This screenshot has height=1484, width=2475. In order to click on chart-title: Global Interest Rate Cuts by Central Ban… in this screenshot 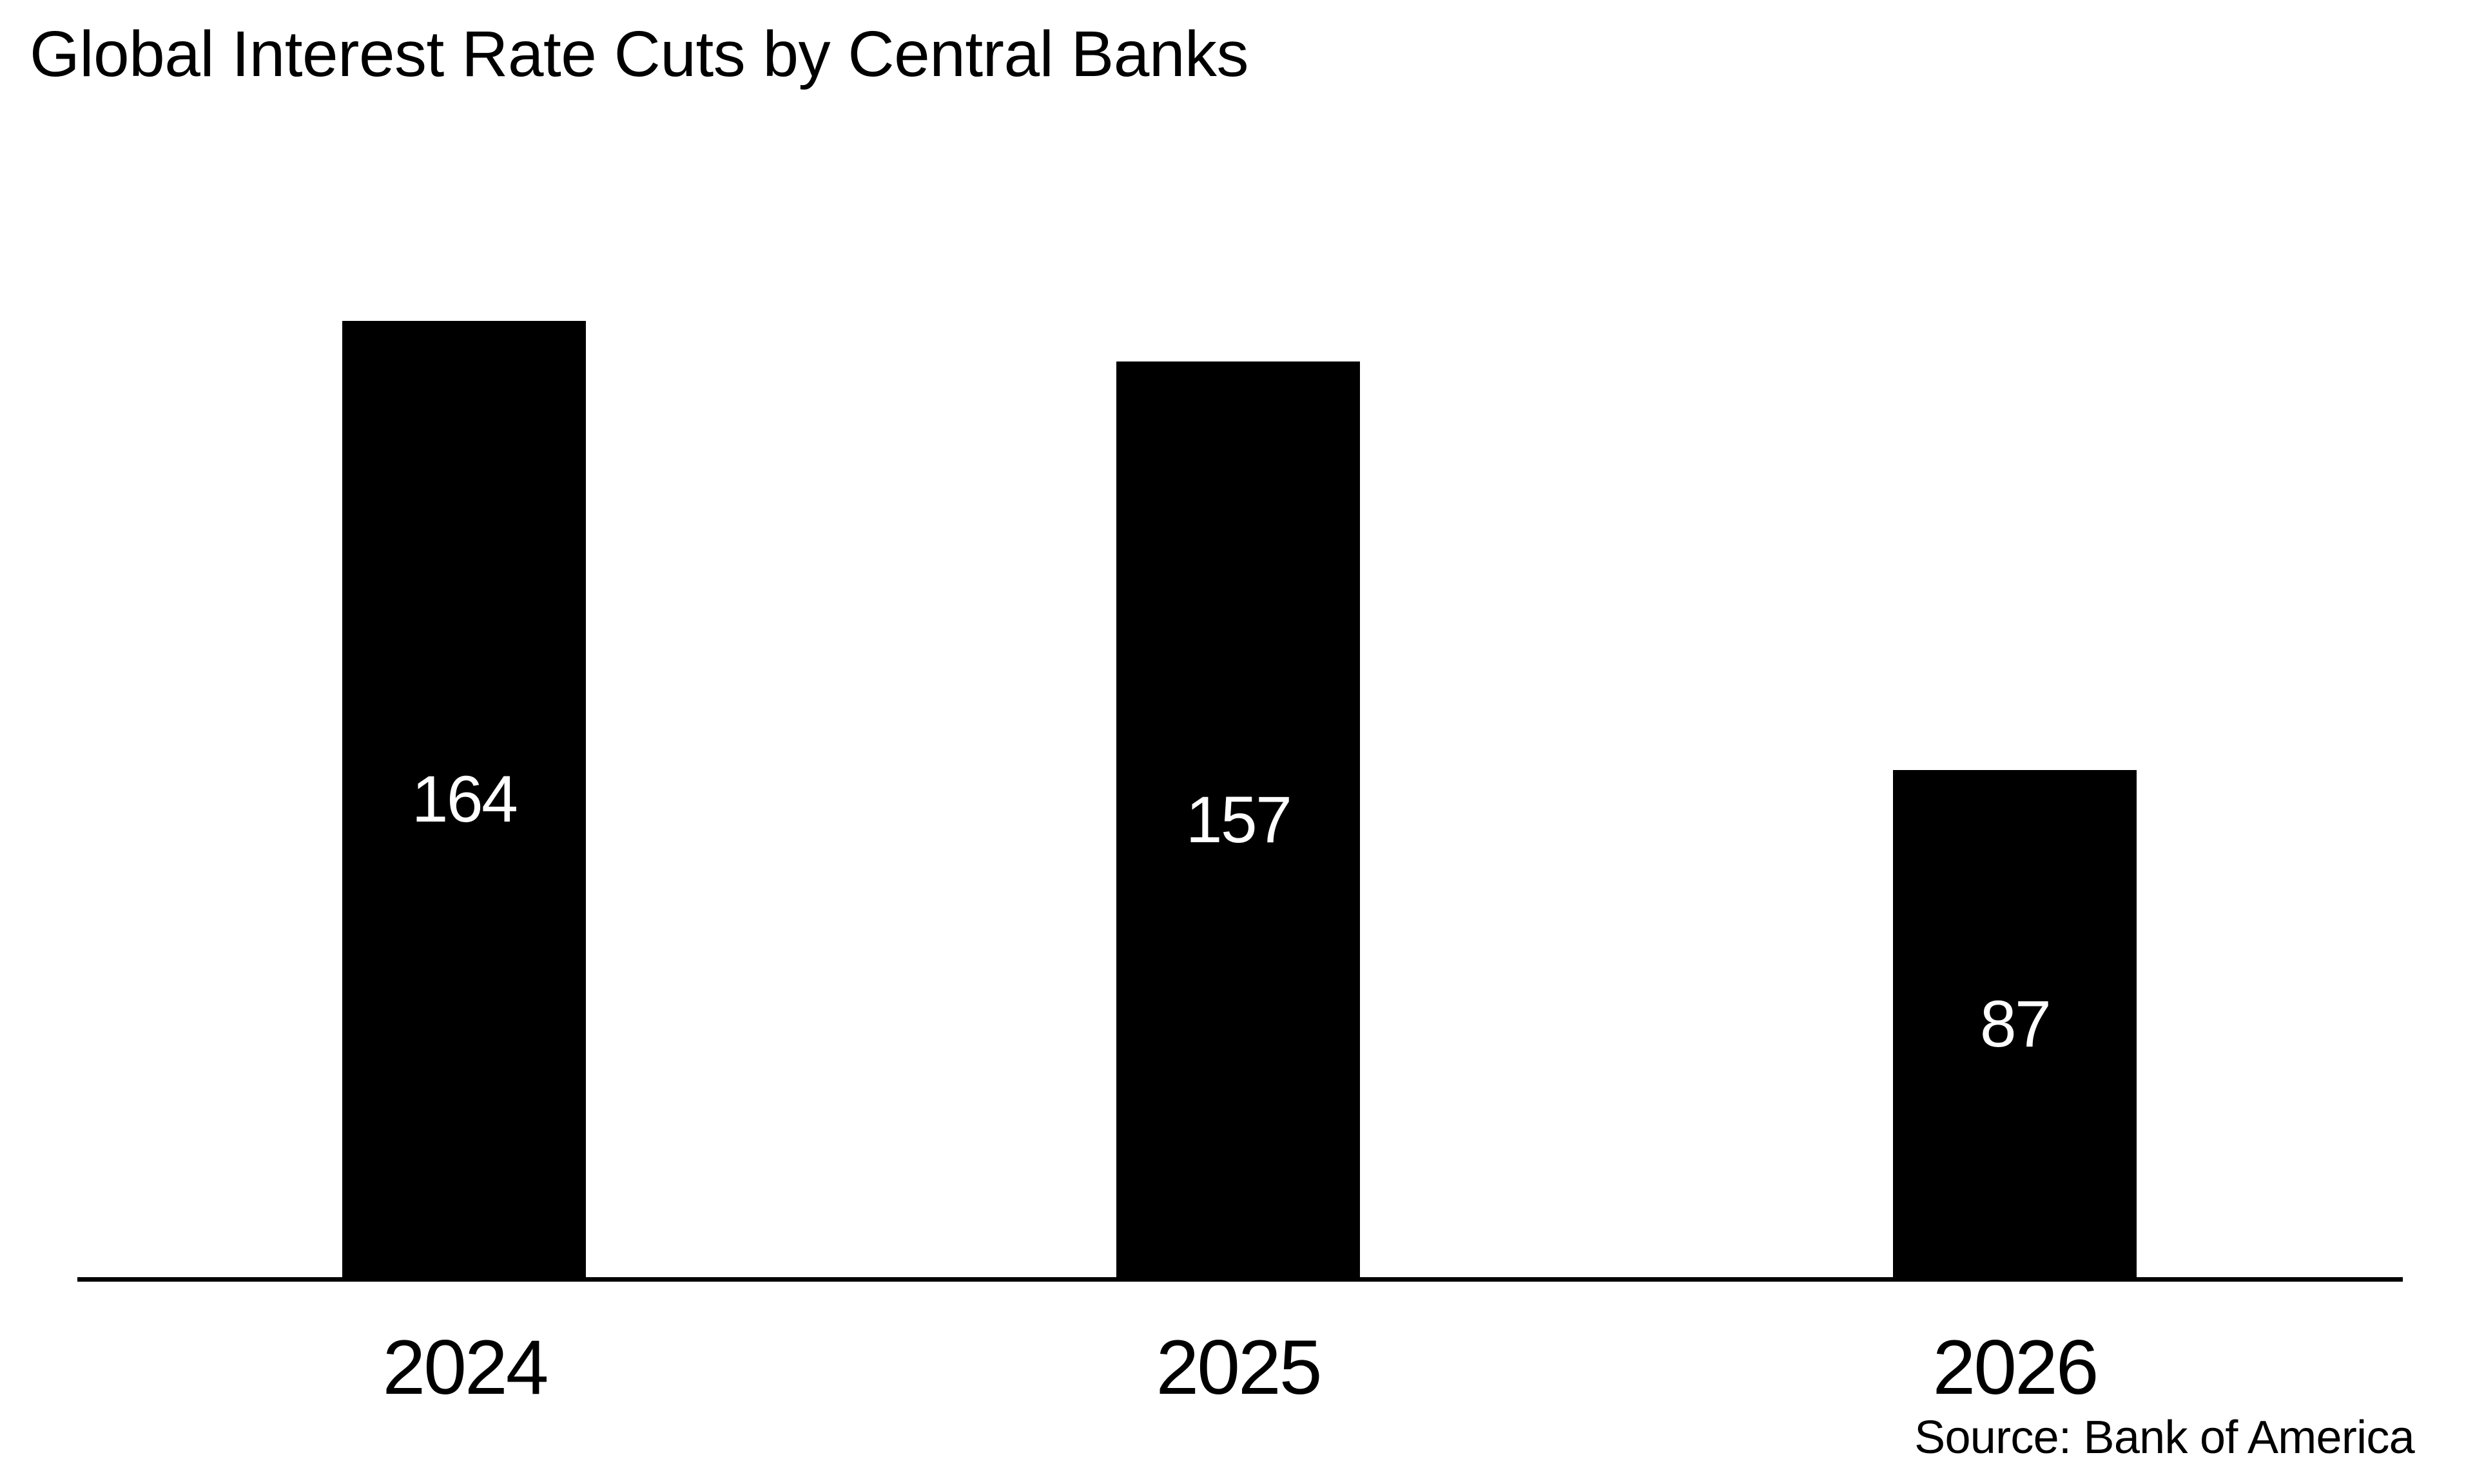, I will do `click(639, 54)`.